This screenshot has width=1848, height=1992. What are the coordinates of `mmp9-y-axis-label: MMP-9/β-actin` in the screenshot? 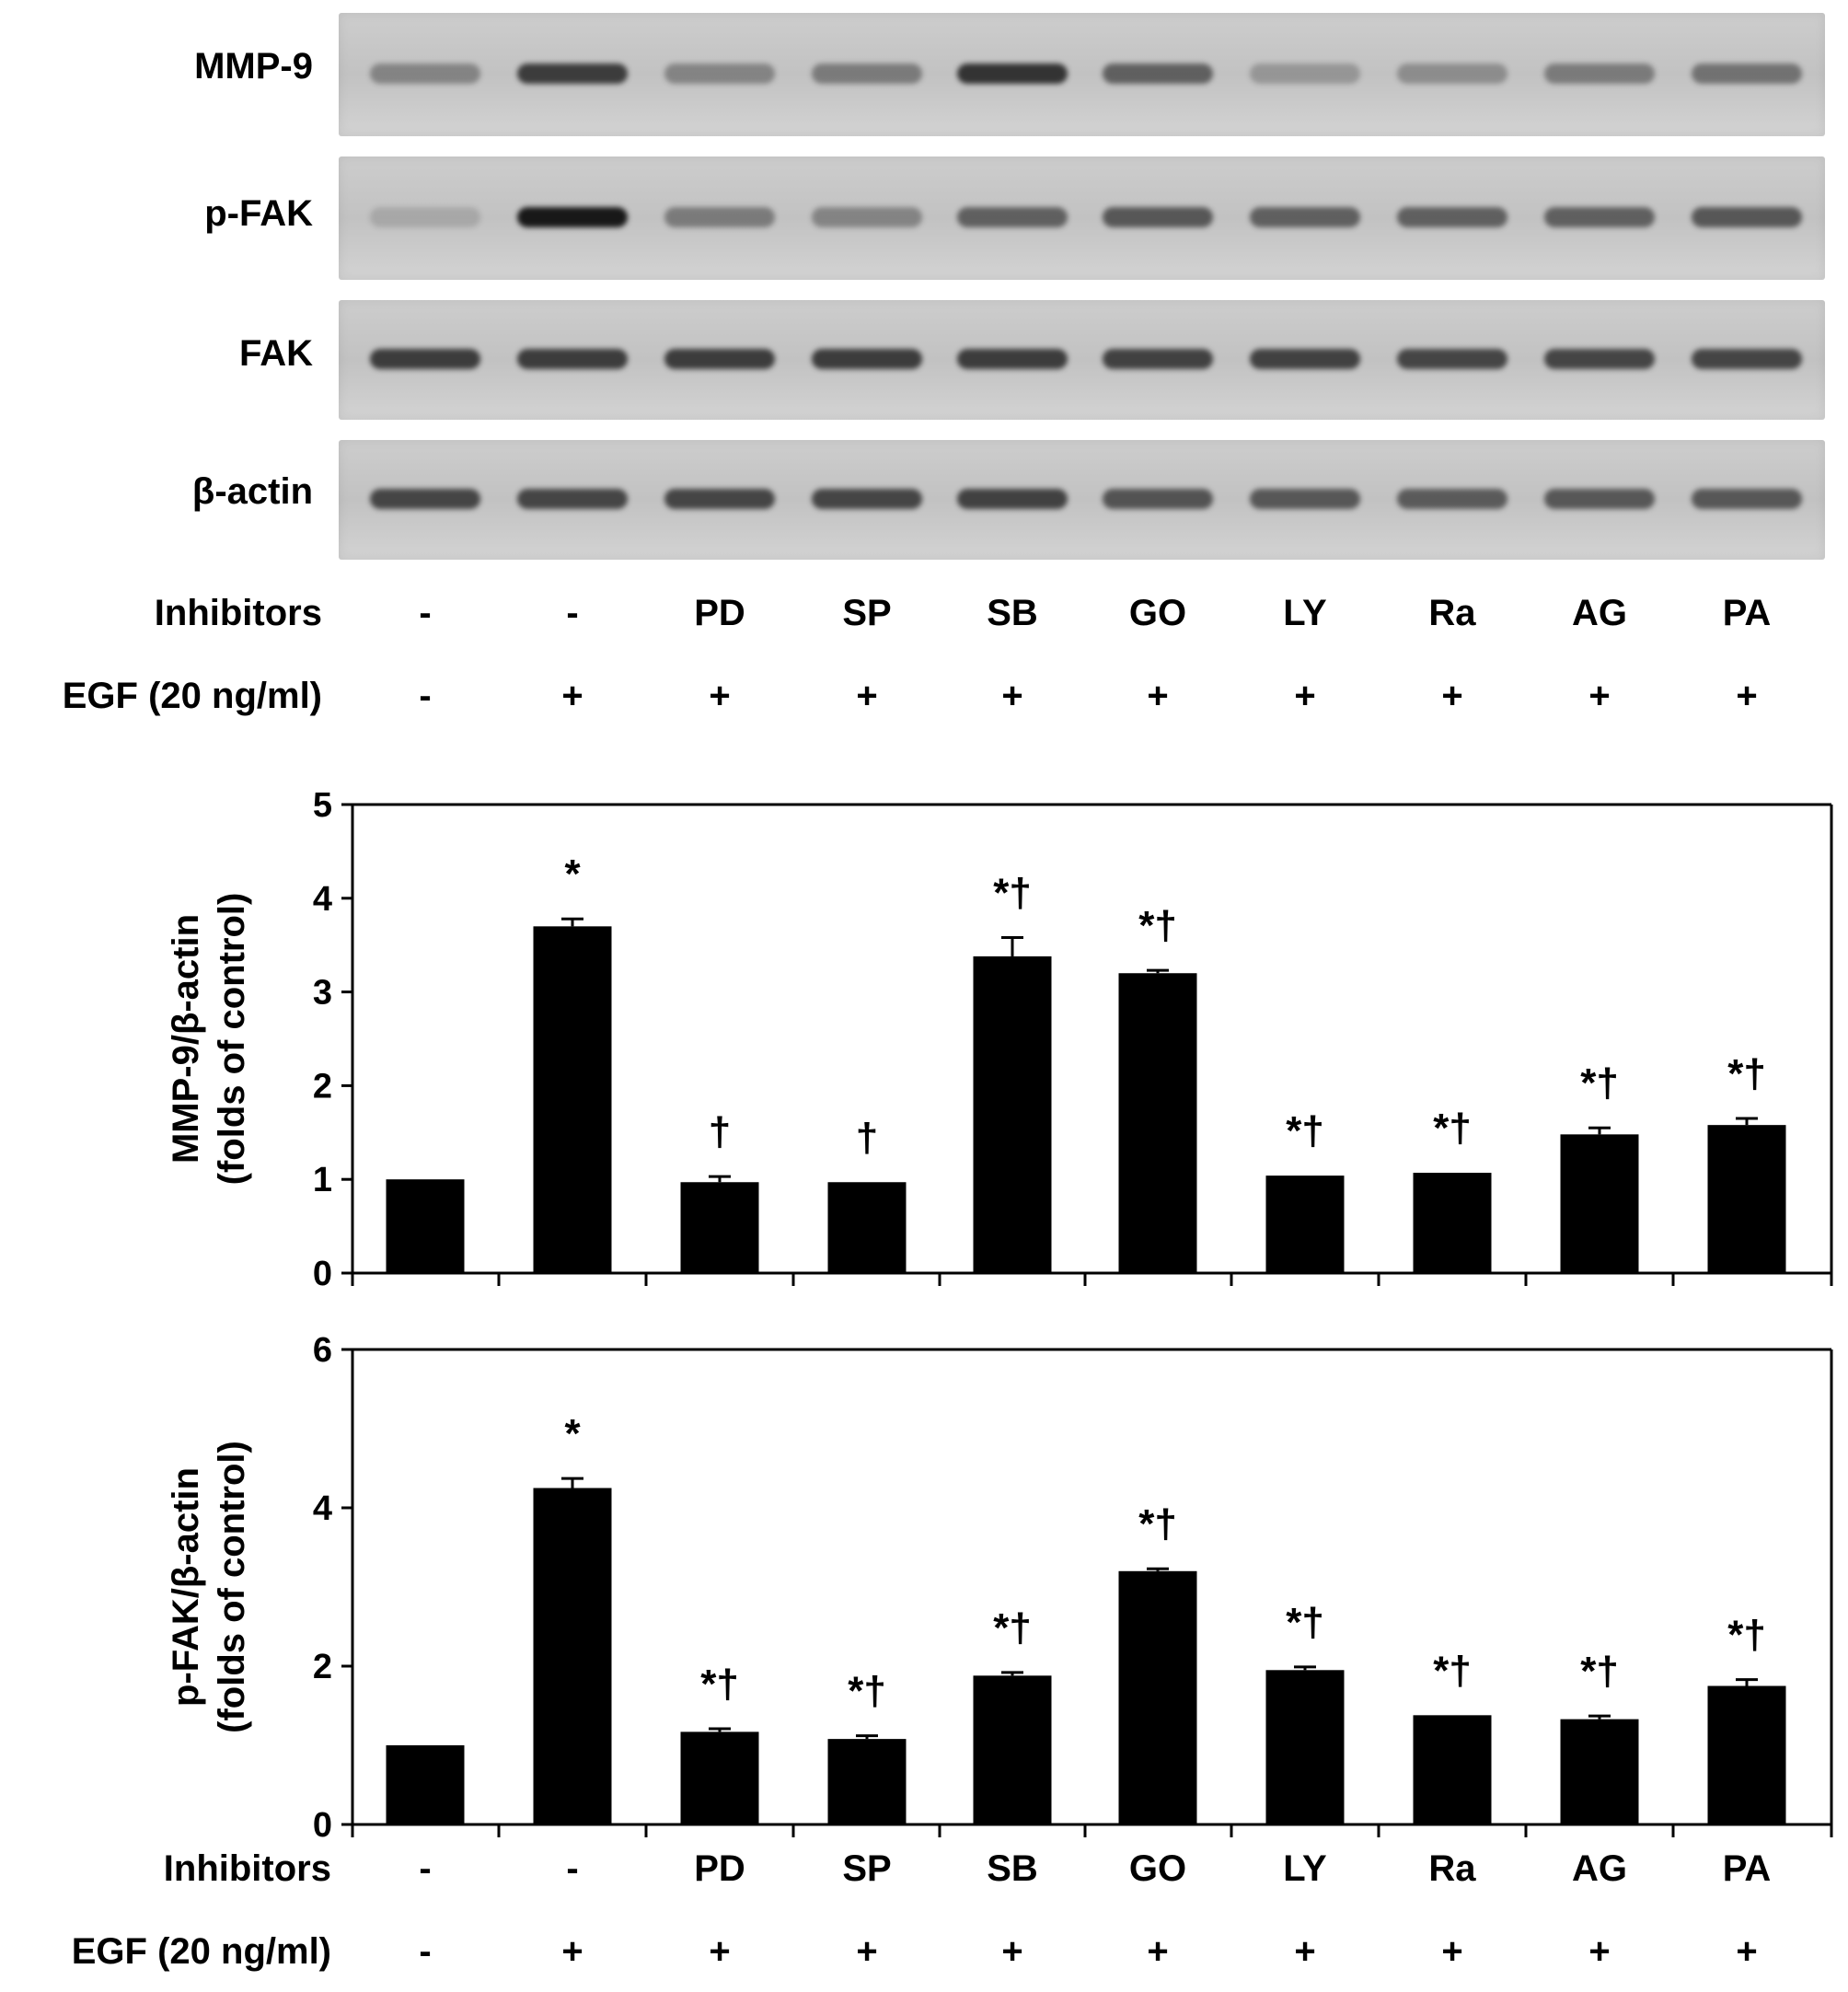 It's located at (186, 1039).